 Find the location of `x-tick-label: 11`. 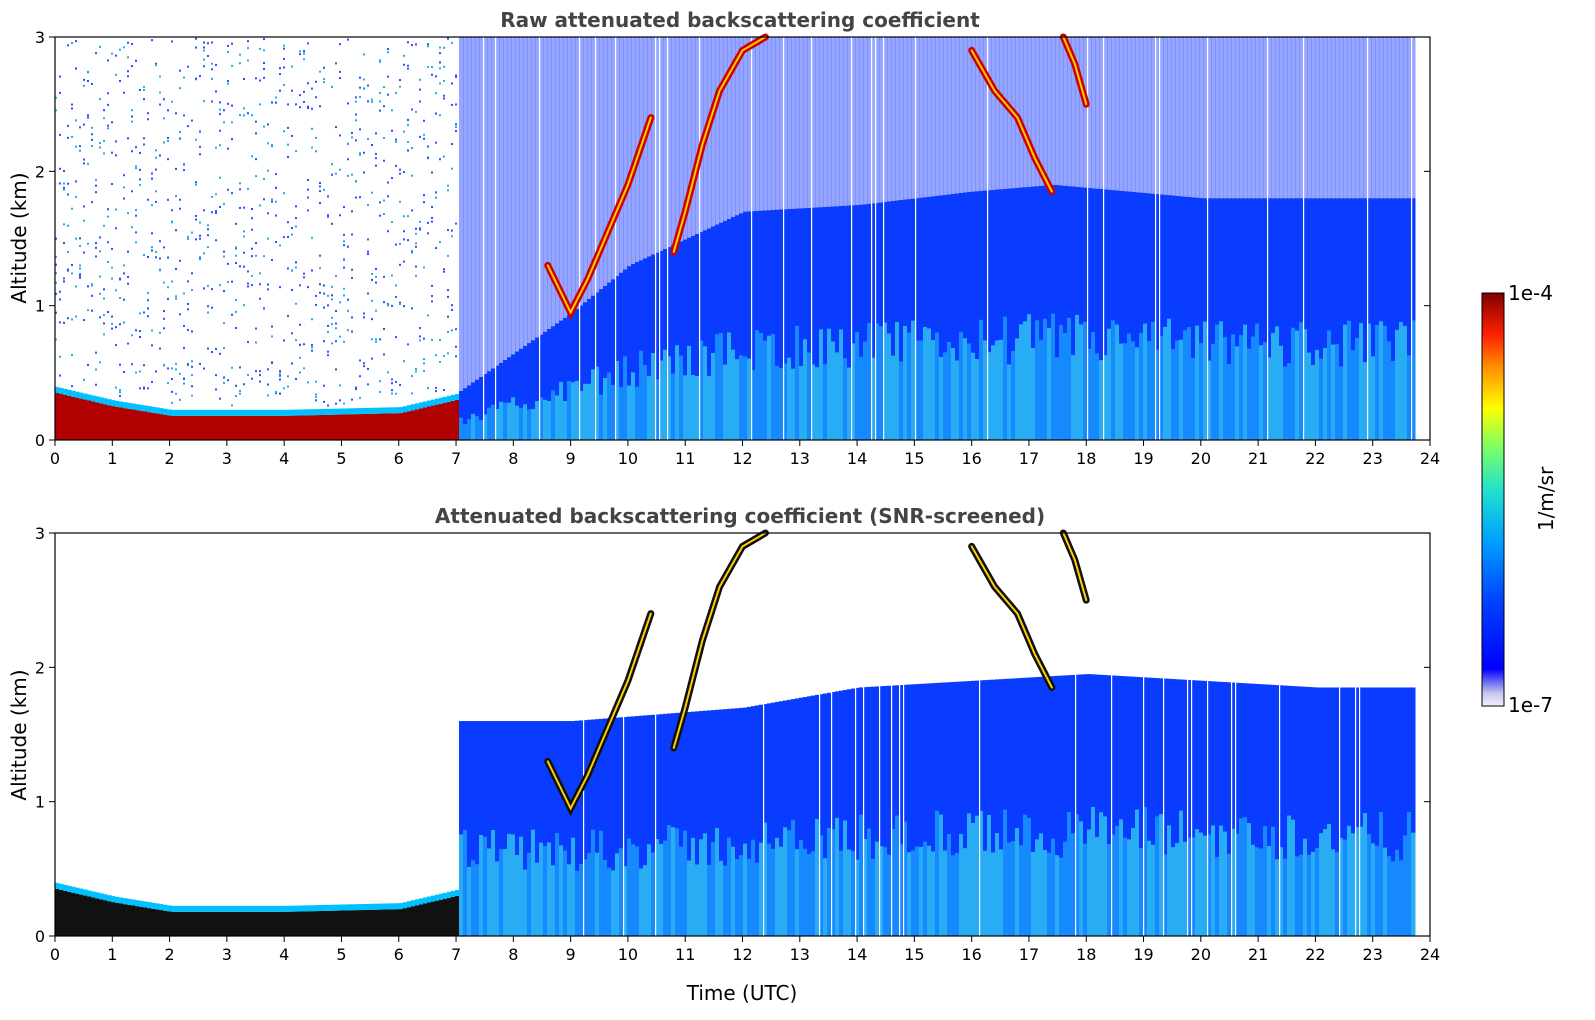

x-tick-label: 11 is located at coordinates (685, 954).